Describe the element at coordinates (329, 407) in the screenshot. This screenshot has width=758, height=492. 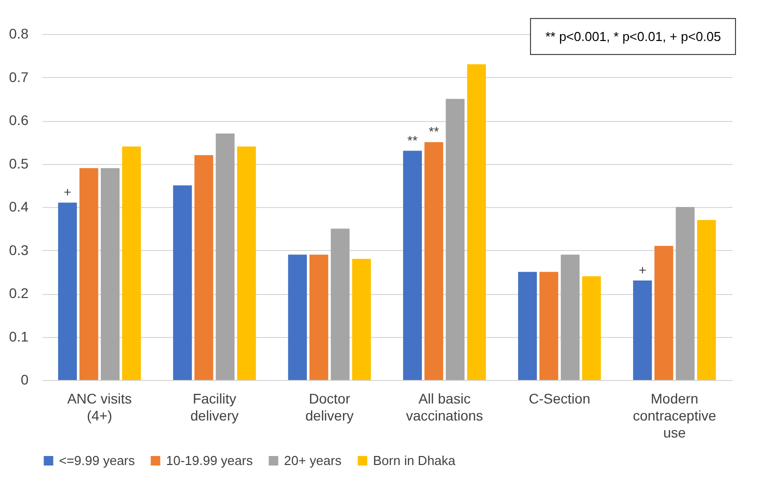
I see `x-tick-label: Doctor delivery` at that location.